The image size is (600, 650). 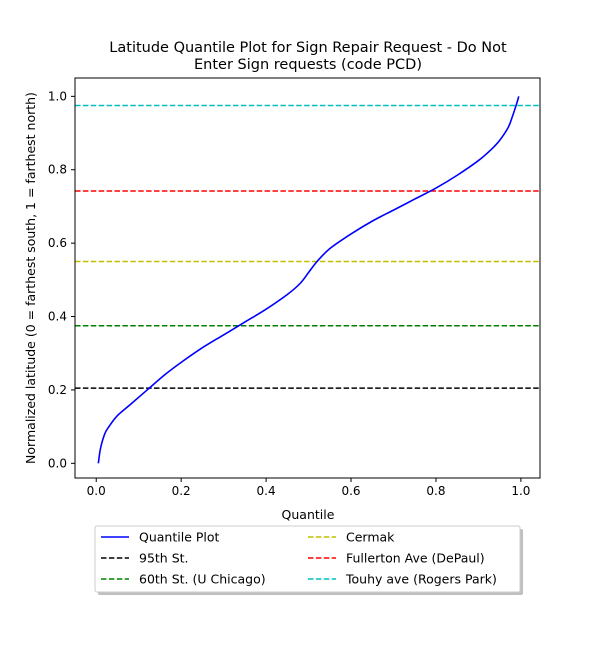 What do you see at coordinates (370, 537) in the screenshot?
I see `legend-label-3: Cermak` at bounding box center [370, 537].